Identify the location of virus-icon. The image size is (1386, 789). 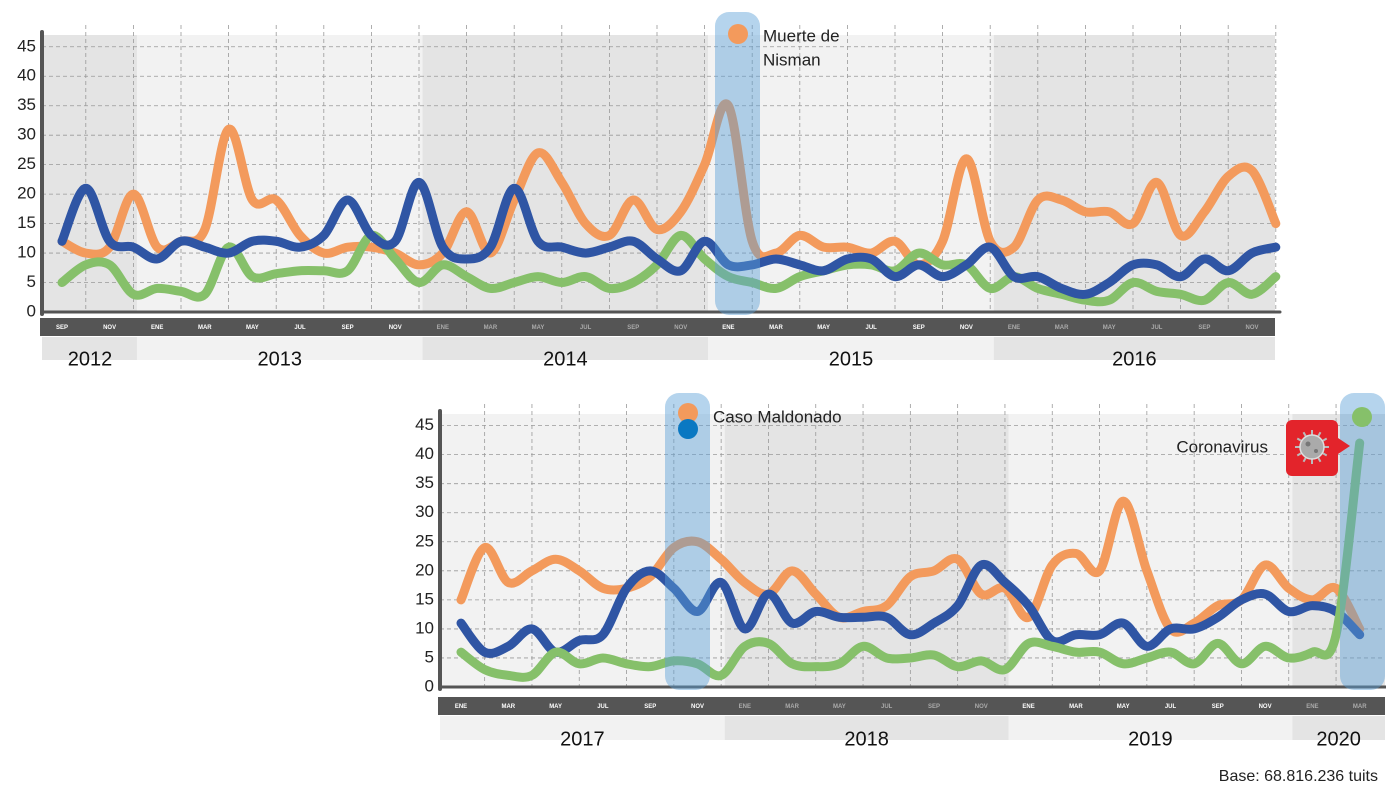
(1318, 448).